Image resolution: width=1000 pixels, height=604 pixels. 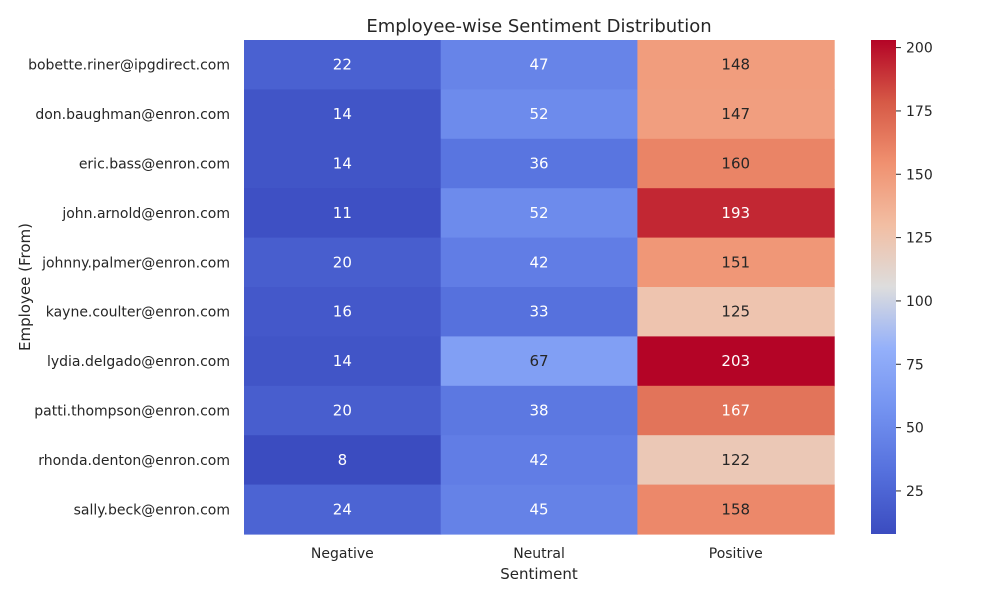 What do you see at coordinates (919, 112) in the screenshot?
I see `colorbar-tick-label: 175` at bounding box center [919, 112].